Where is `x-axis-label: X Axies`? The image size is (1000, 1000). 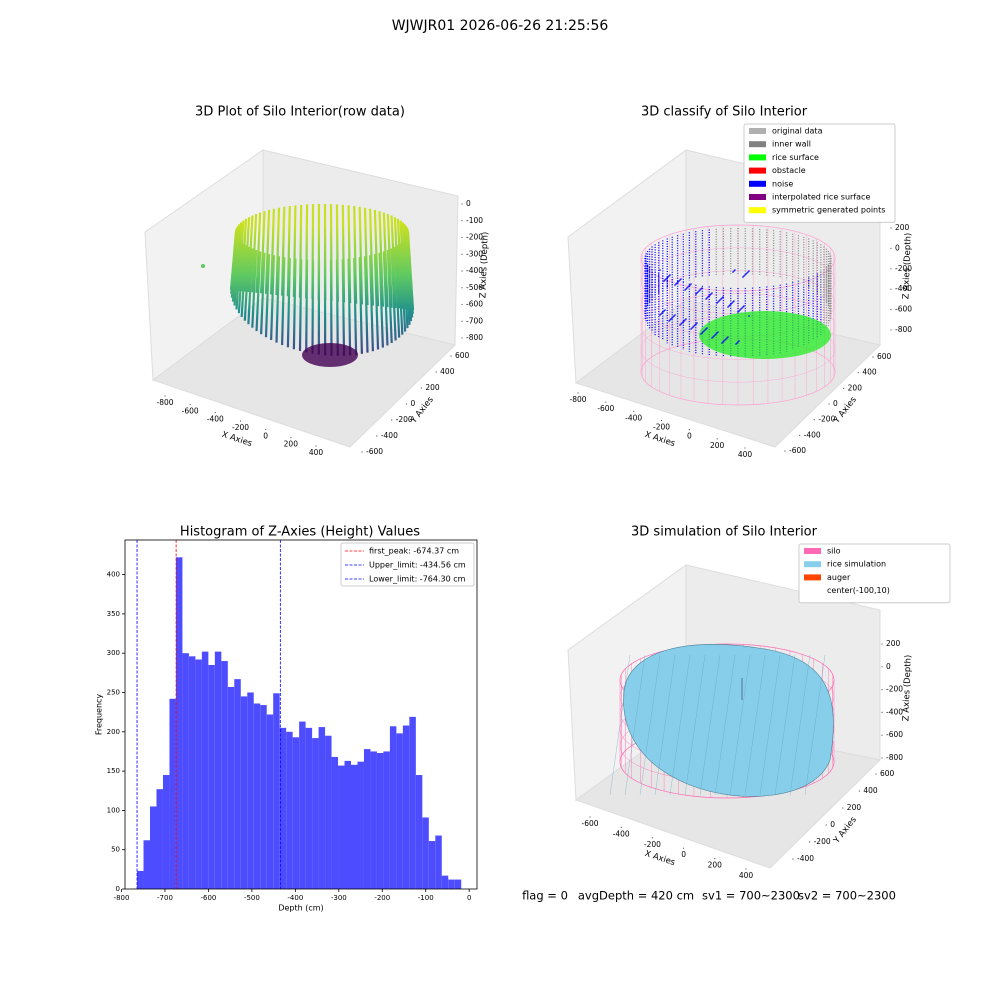
x-axis-label: X Axies is located at coordinates (659, 439).